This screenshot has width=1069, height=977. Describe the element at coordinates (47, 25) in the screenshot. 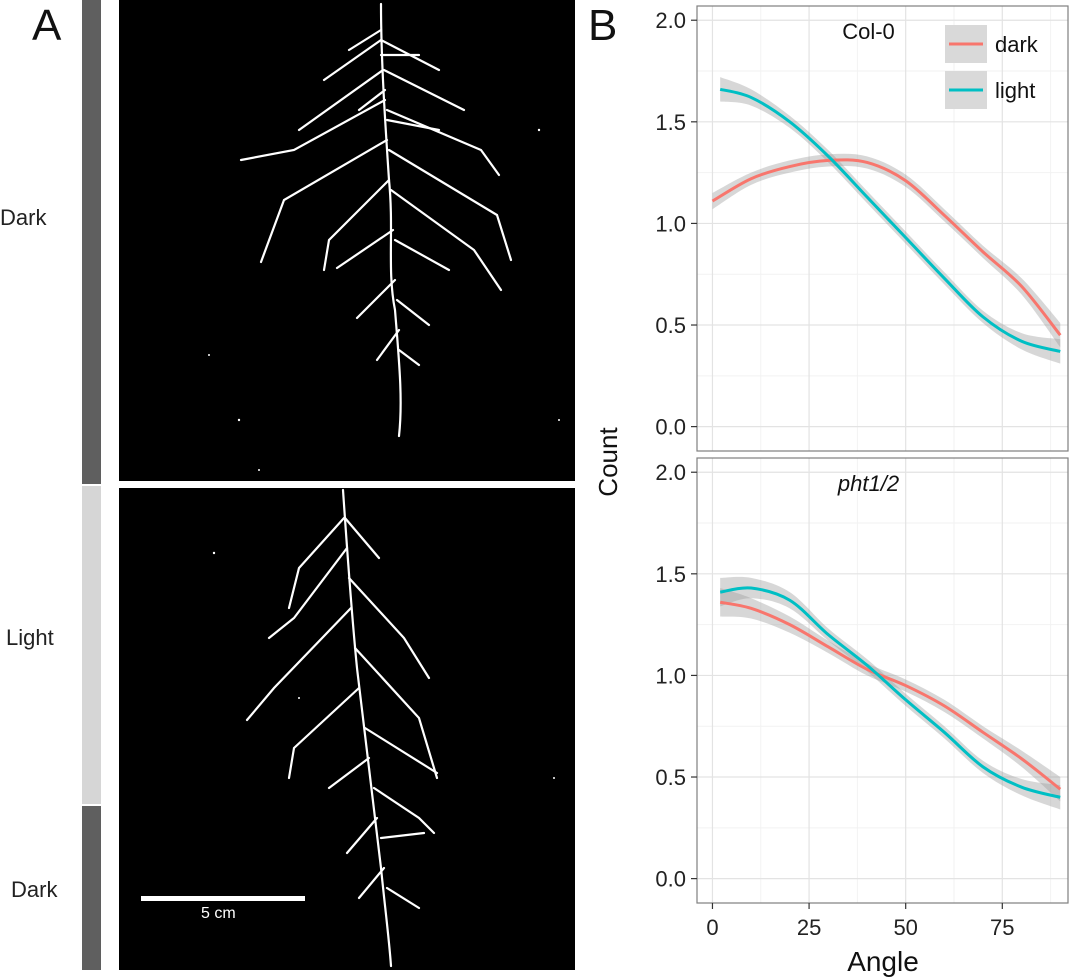

I see `panel-a-letter: A` at that location.